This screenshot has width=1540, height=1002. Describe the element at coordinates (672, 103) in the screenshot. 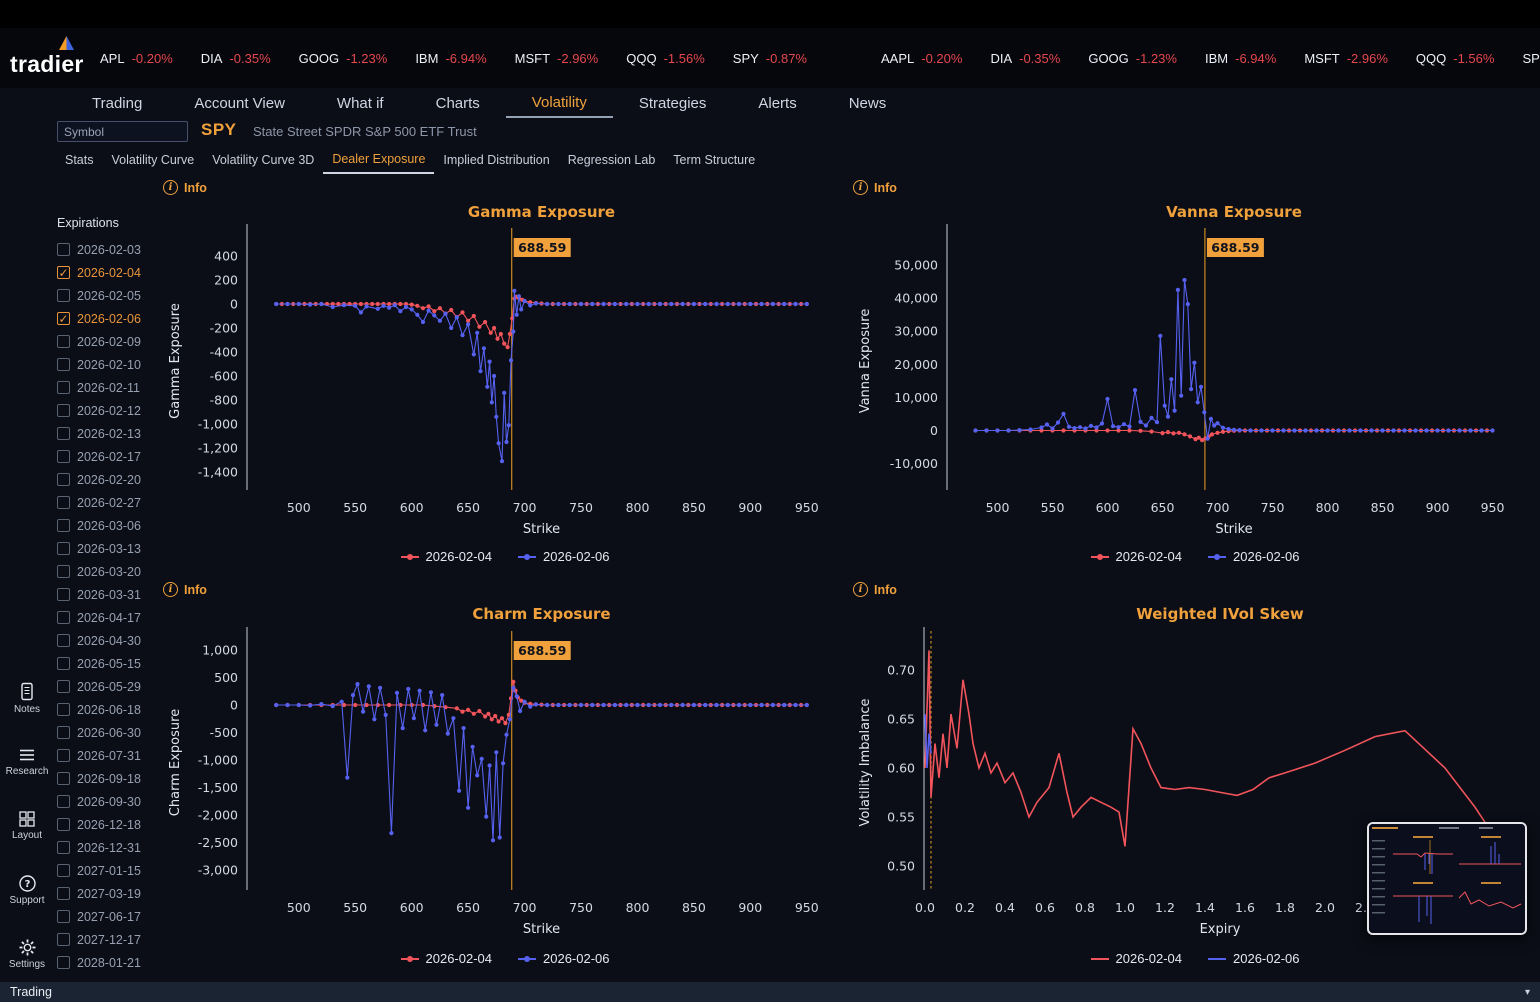

I see `nav-item-strategies: Strategies` at that location.